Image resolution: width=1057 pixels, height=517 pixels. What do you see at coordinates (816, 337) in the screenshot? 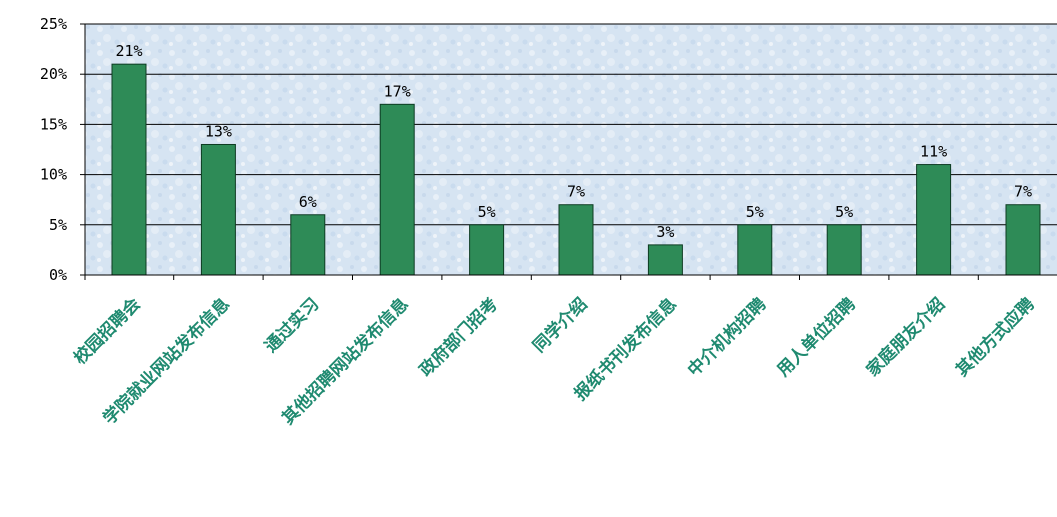
I see `category-label: 用人单位招聘` at bounding box center [816, 337].